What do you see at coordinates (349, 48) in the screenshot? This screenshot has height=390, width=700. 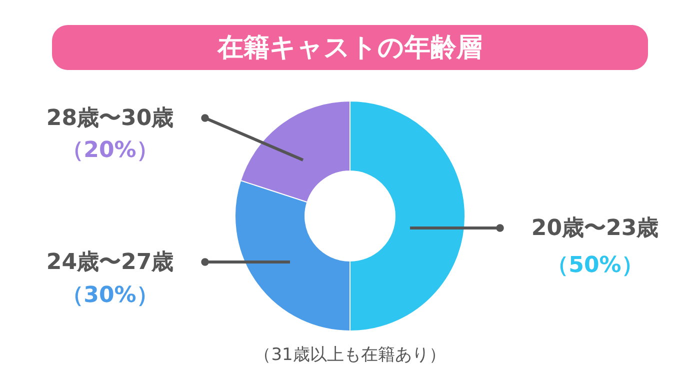 I see `chart-title: 在籍キャストの年齢層` at bounding box center [349, 48].